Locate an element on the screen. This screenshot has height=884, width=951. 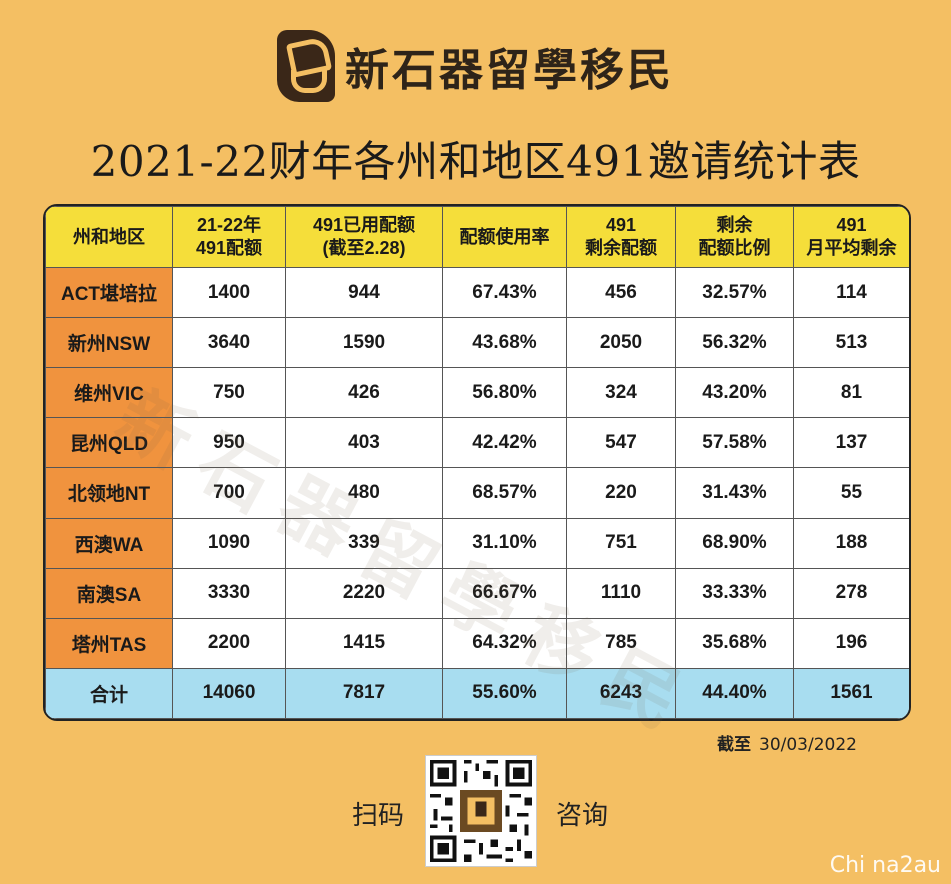
table-cell: 3640 is located at coordinates (229, 343).